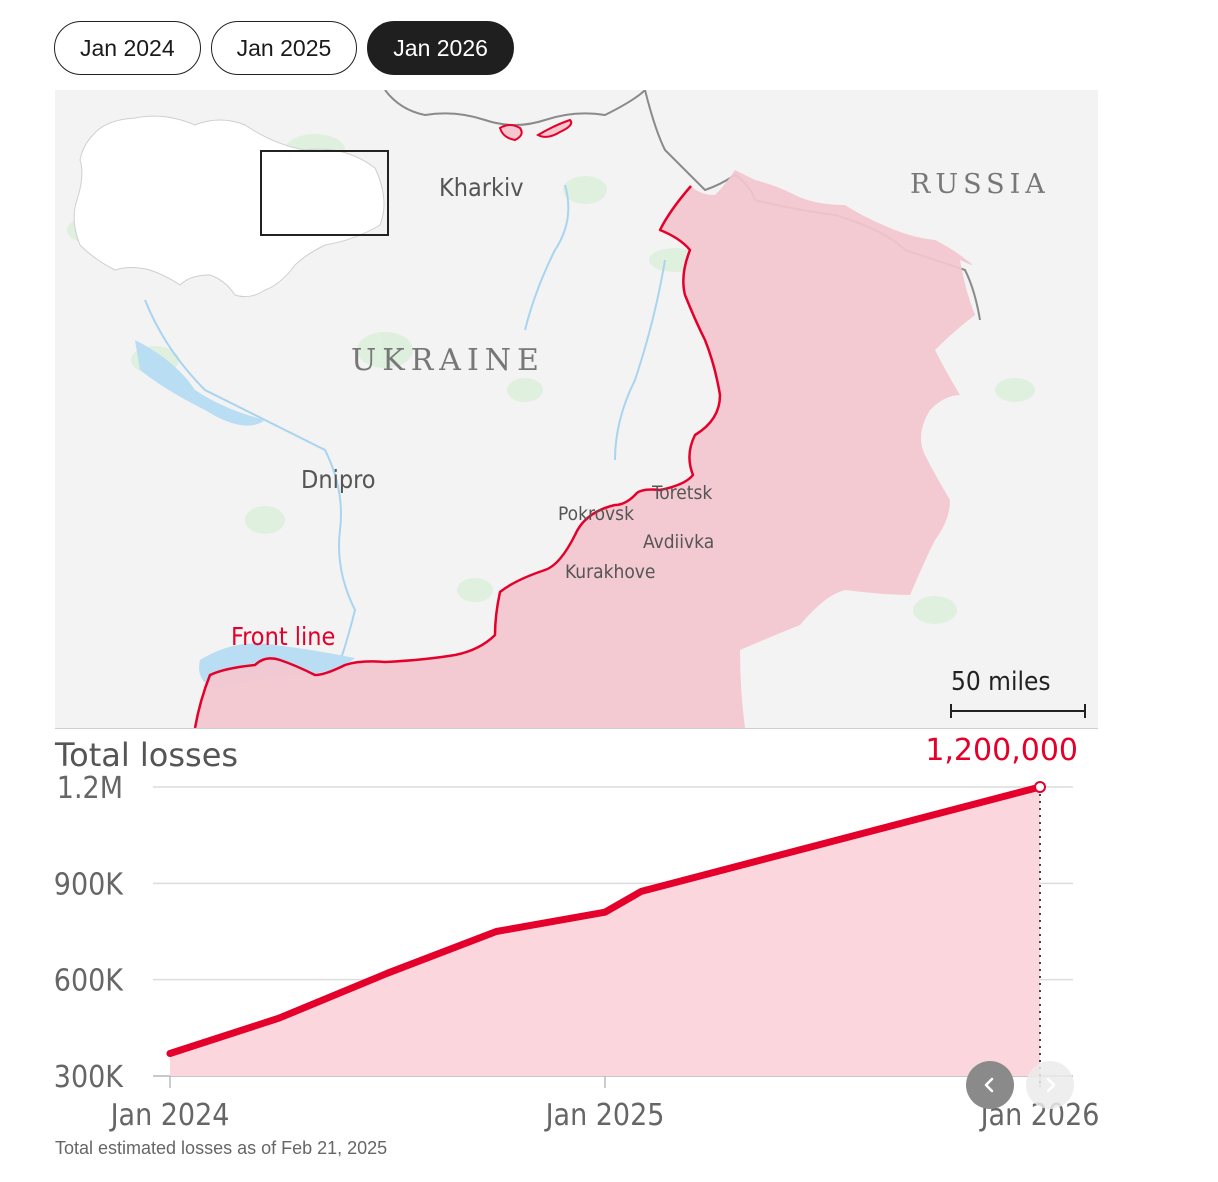  I want to click on tab-jan-2025: Jan 2025, so click(284, 48).